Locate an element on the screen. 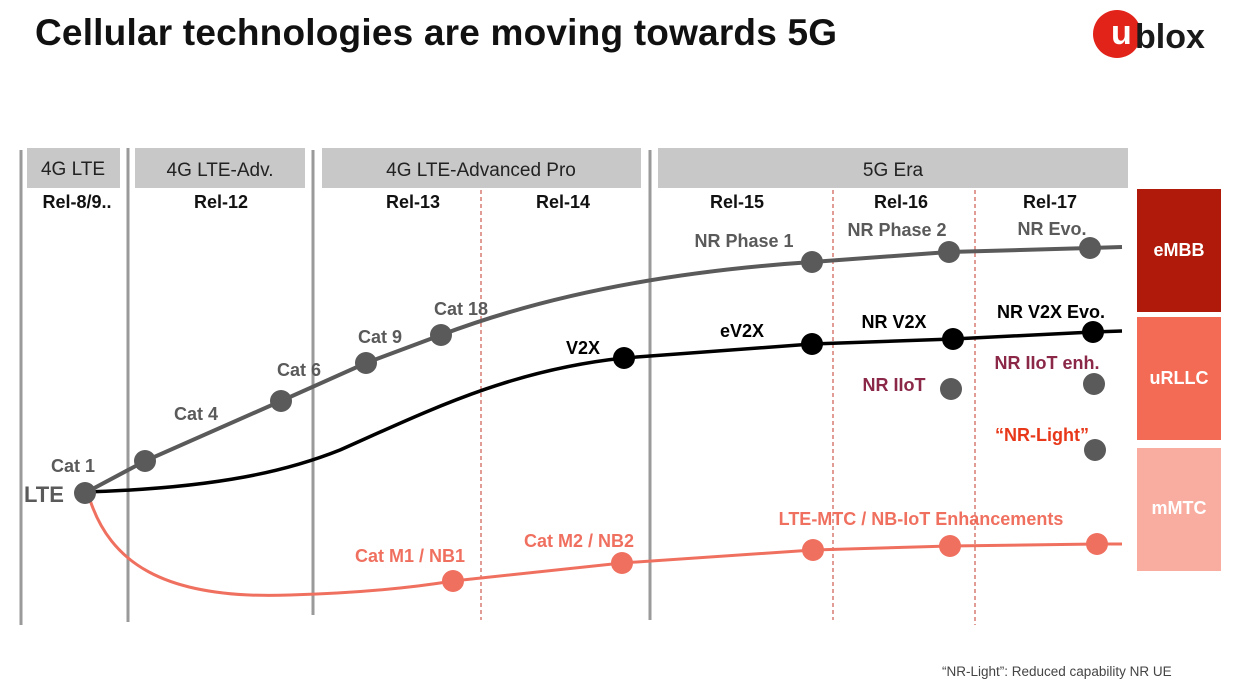  nr-light-node is located at coordinates (1095, 450).